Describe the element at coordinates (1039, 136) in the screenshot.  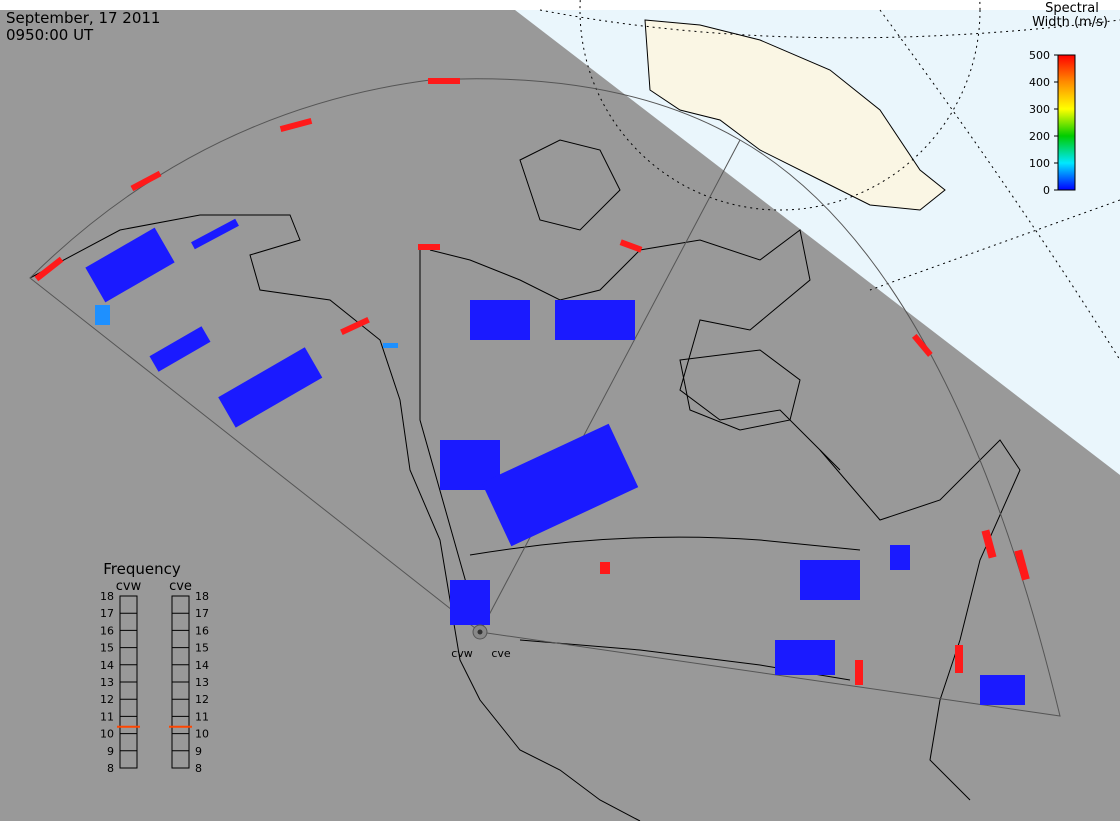
I see `tick-label: 200` at that location.